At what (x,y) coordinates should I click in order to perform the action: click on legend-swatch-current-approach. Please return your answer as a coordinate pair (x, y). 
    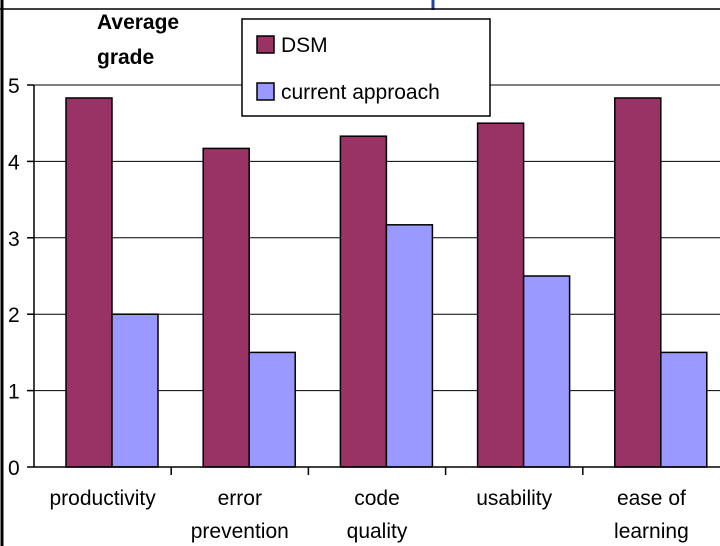
    Looking at the image, I should click on (265, 91).